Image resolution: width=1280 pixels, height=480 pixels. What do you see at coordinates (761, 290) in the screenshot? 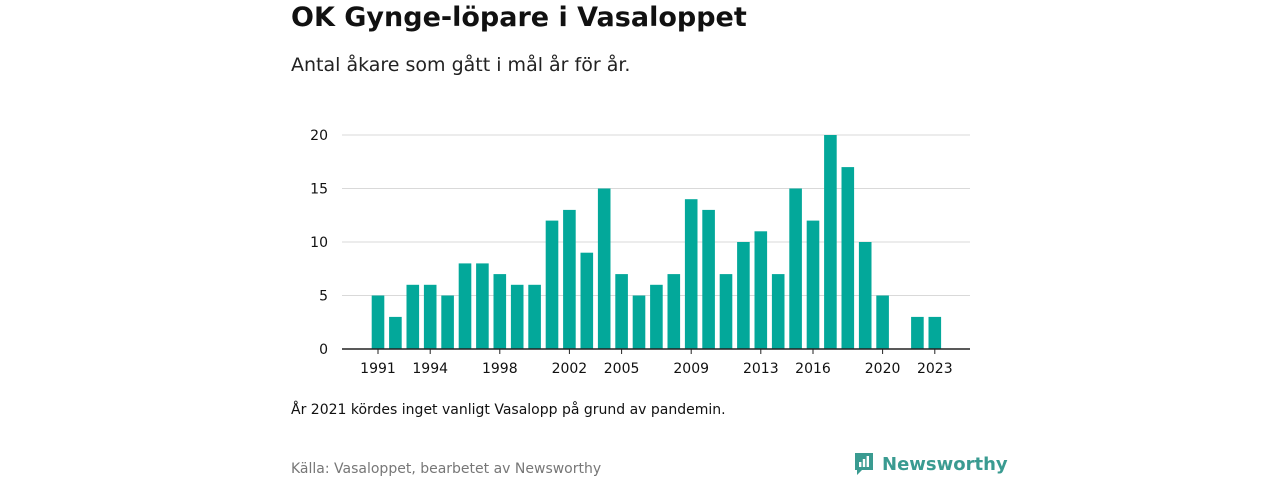
I see `bar-2013` at bounding box center [761, 290].